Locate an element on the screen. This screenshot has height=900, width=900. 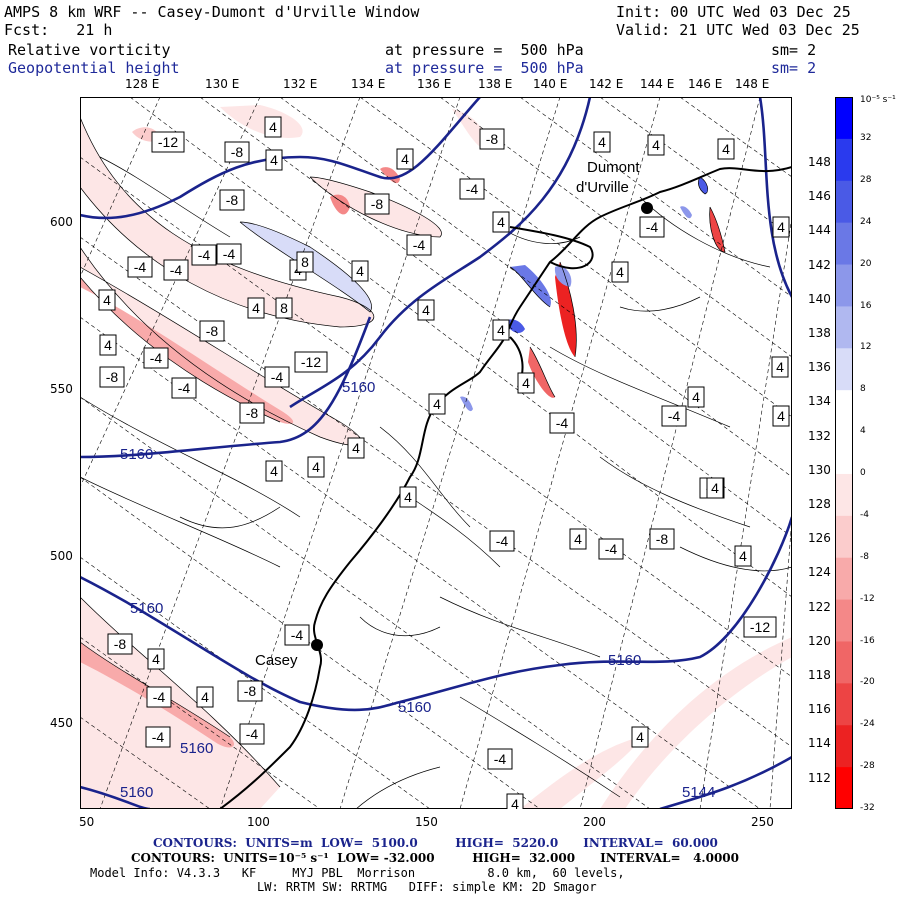
colorbar-label: 28 is located at coordinates (866, 179).